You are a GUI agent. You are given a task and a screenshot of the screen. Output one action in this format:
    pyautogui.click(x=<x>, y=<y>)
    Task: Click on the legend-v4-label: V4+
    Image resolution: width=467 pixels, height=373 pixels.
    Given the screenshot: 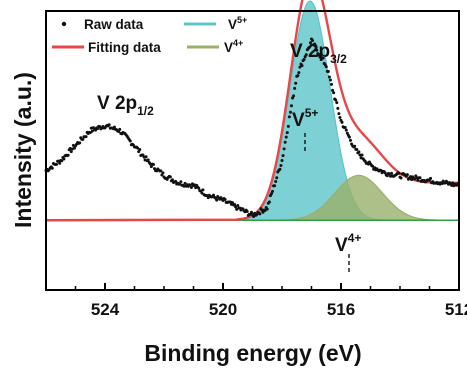 What is the action you would take?
    pyautogui.click(x=233, y=46)
    